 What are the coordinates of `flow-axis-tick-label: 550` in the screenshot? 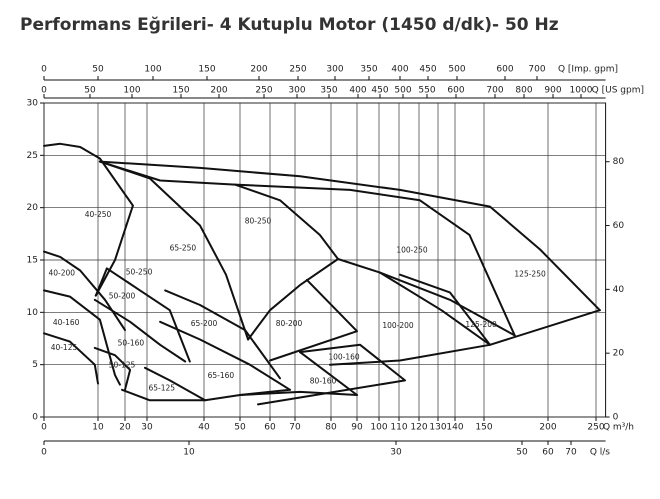 It's located at (426, 91).